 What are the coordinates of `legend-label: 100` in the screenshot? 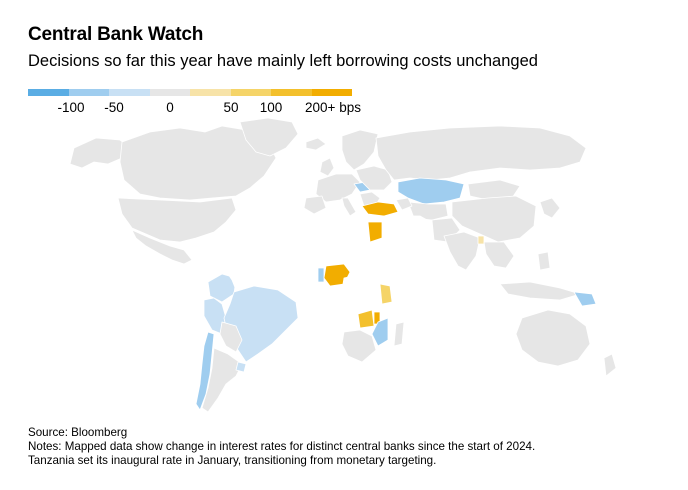 It's located at (271, 107).